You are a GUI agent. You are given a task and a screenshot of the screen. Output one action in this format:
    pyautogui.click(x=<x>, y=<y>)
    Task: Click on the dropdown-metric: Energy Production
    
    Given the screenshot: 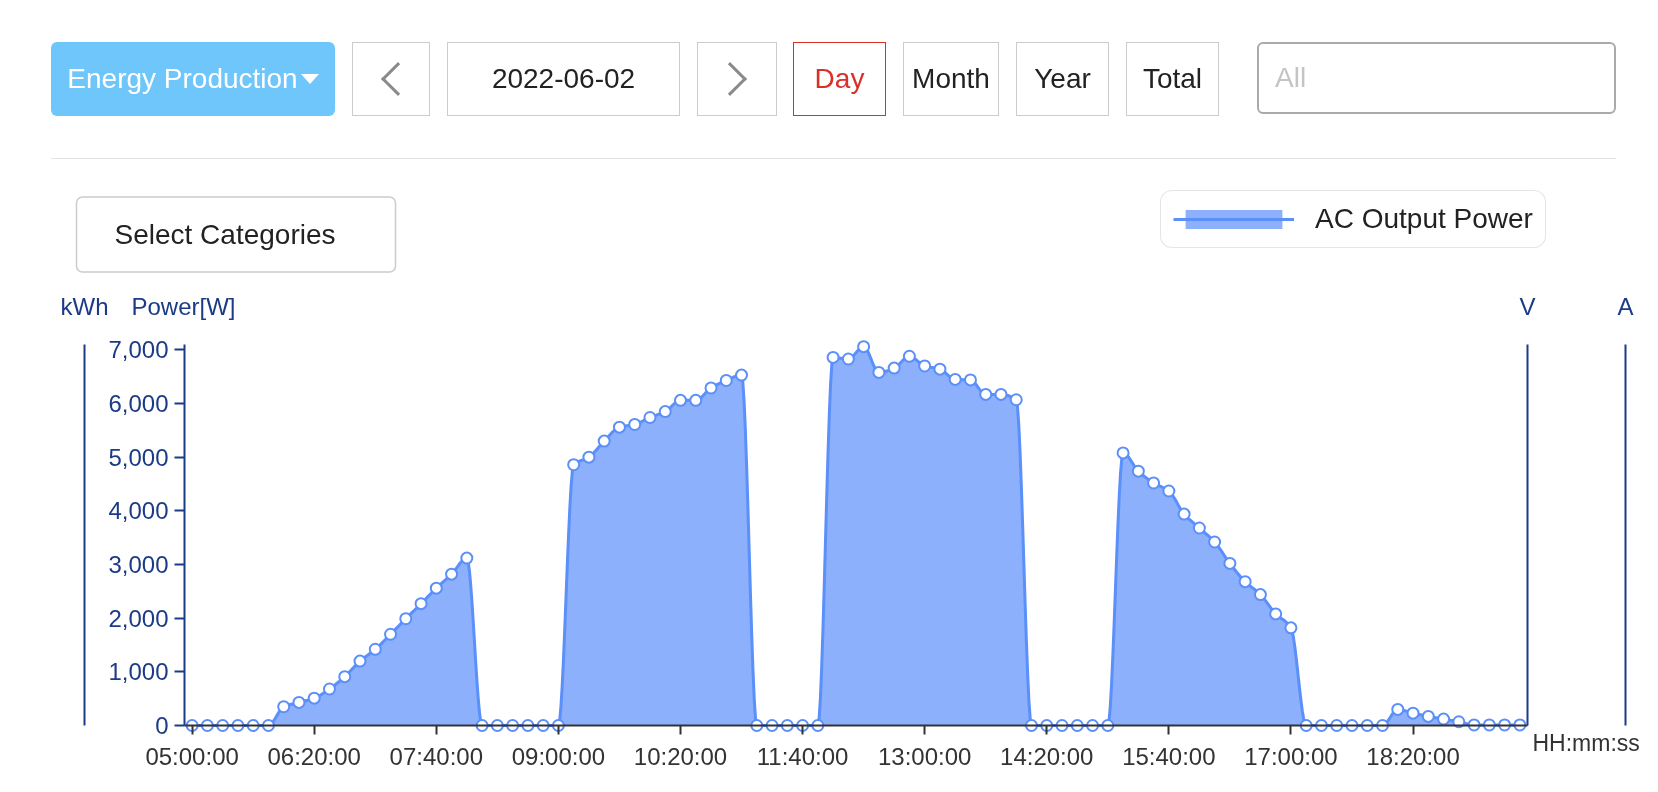 What is the action you would take?
    pyautogui.click(x=193, y=79)
    